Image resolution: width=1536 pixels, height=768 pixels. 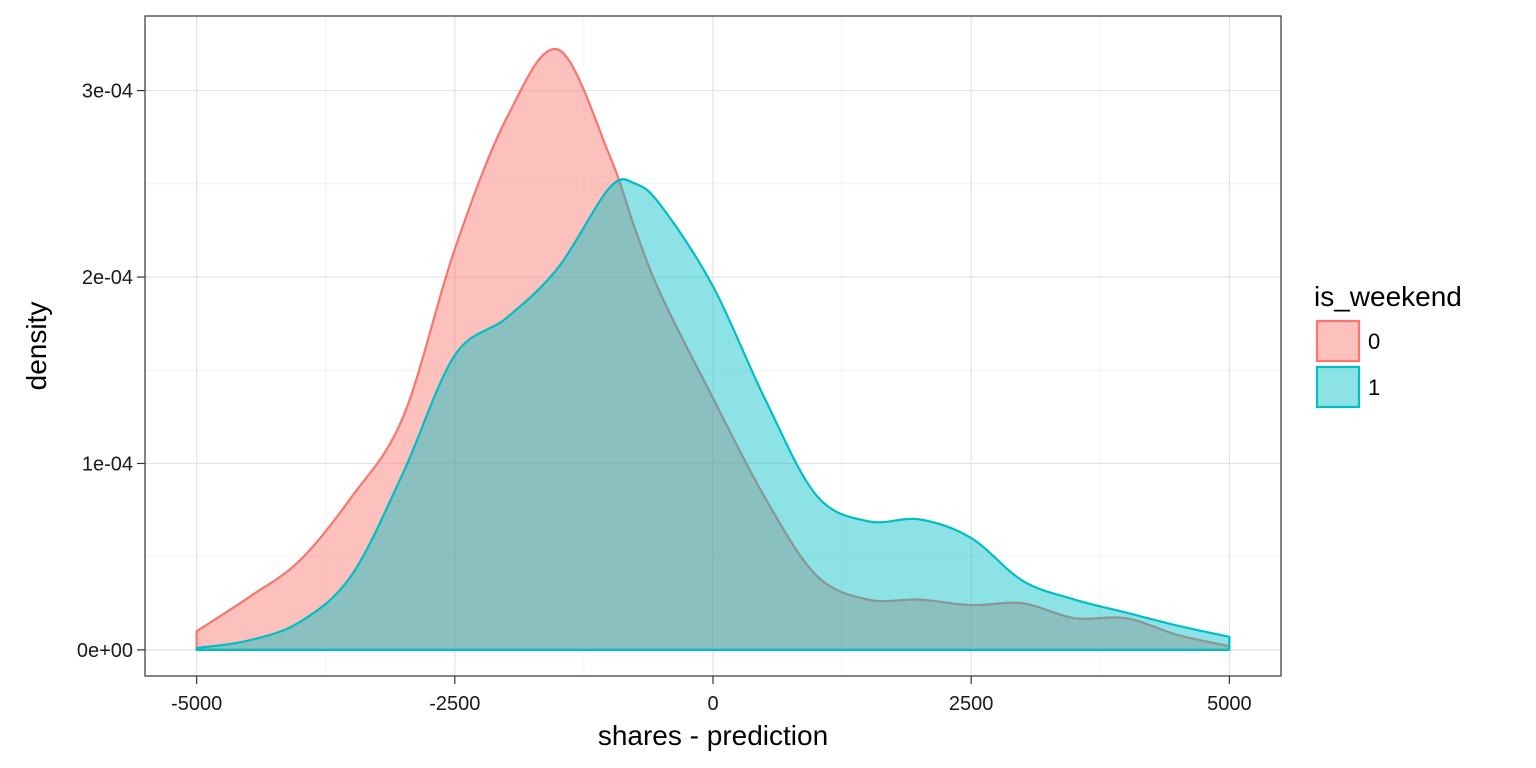 I want to click on x-tick-label: 2500, so click(x=971, y=704).